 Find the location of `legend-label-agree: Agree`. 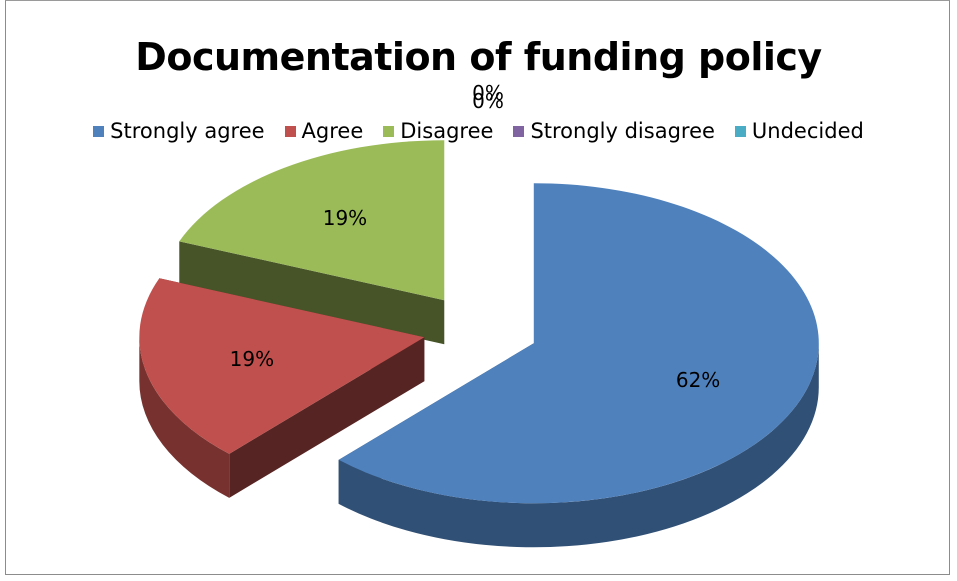

legend-label-agree: Agree is located at coordinates (332, 131).